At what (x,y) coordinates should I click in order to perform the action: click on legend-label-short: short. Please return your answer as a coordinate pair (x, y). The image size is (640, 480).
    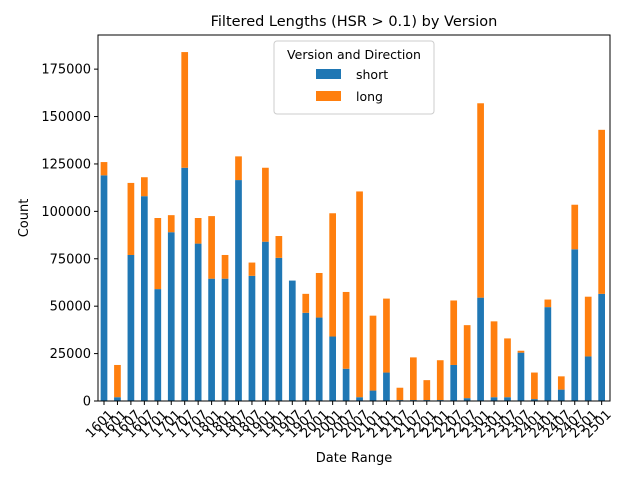
    Looking at the image, I should click on (372, 74).